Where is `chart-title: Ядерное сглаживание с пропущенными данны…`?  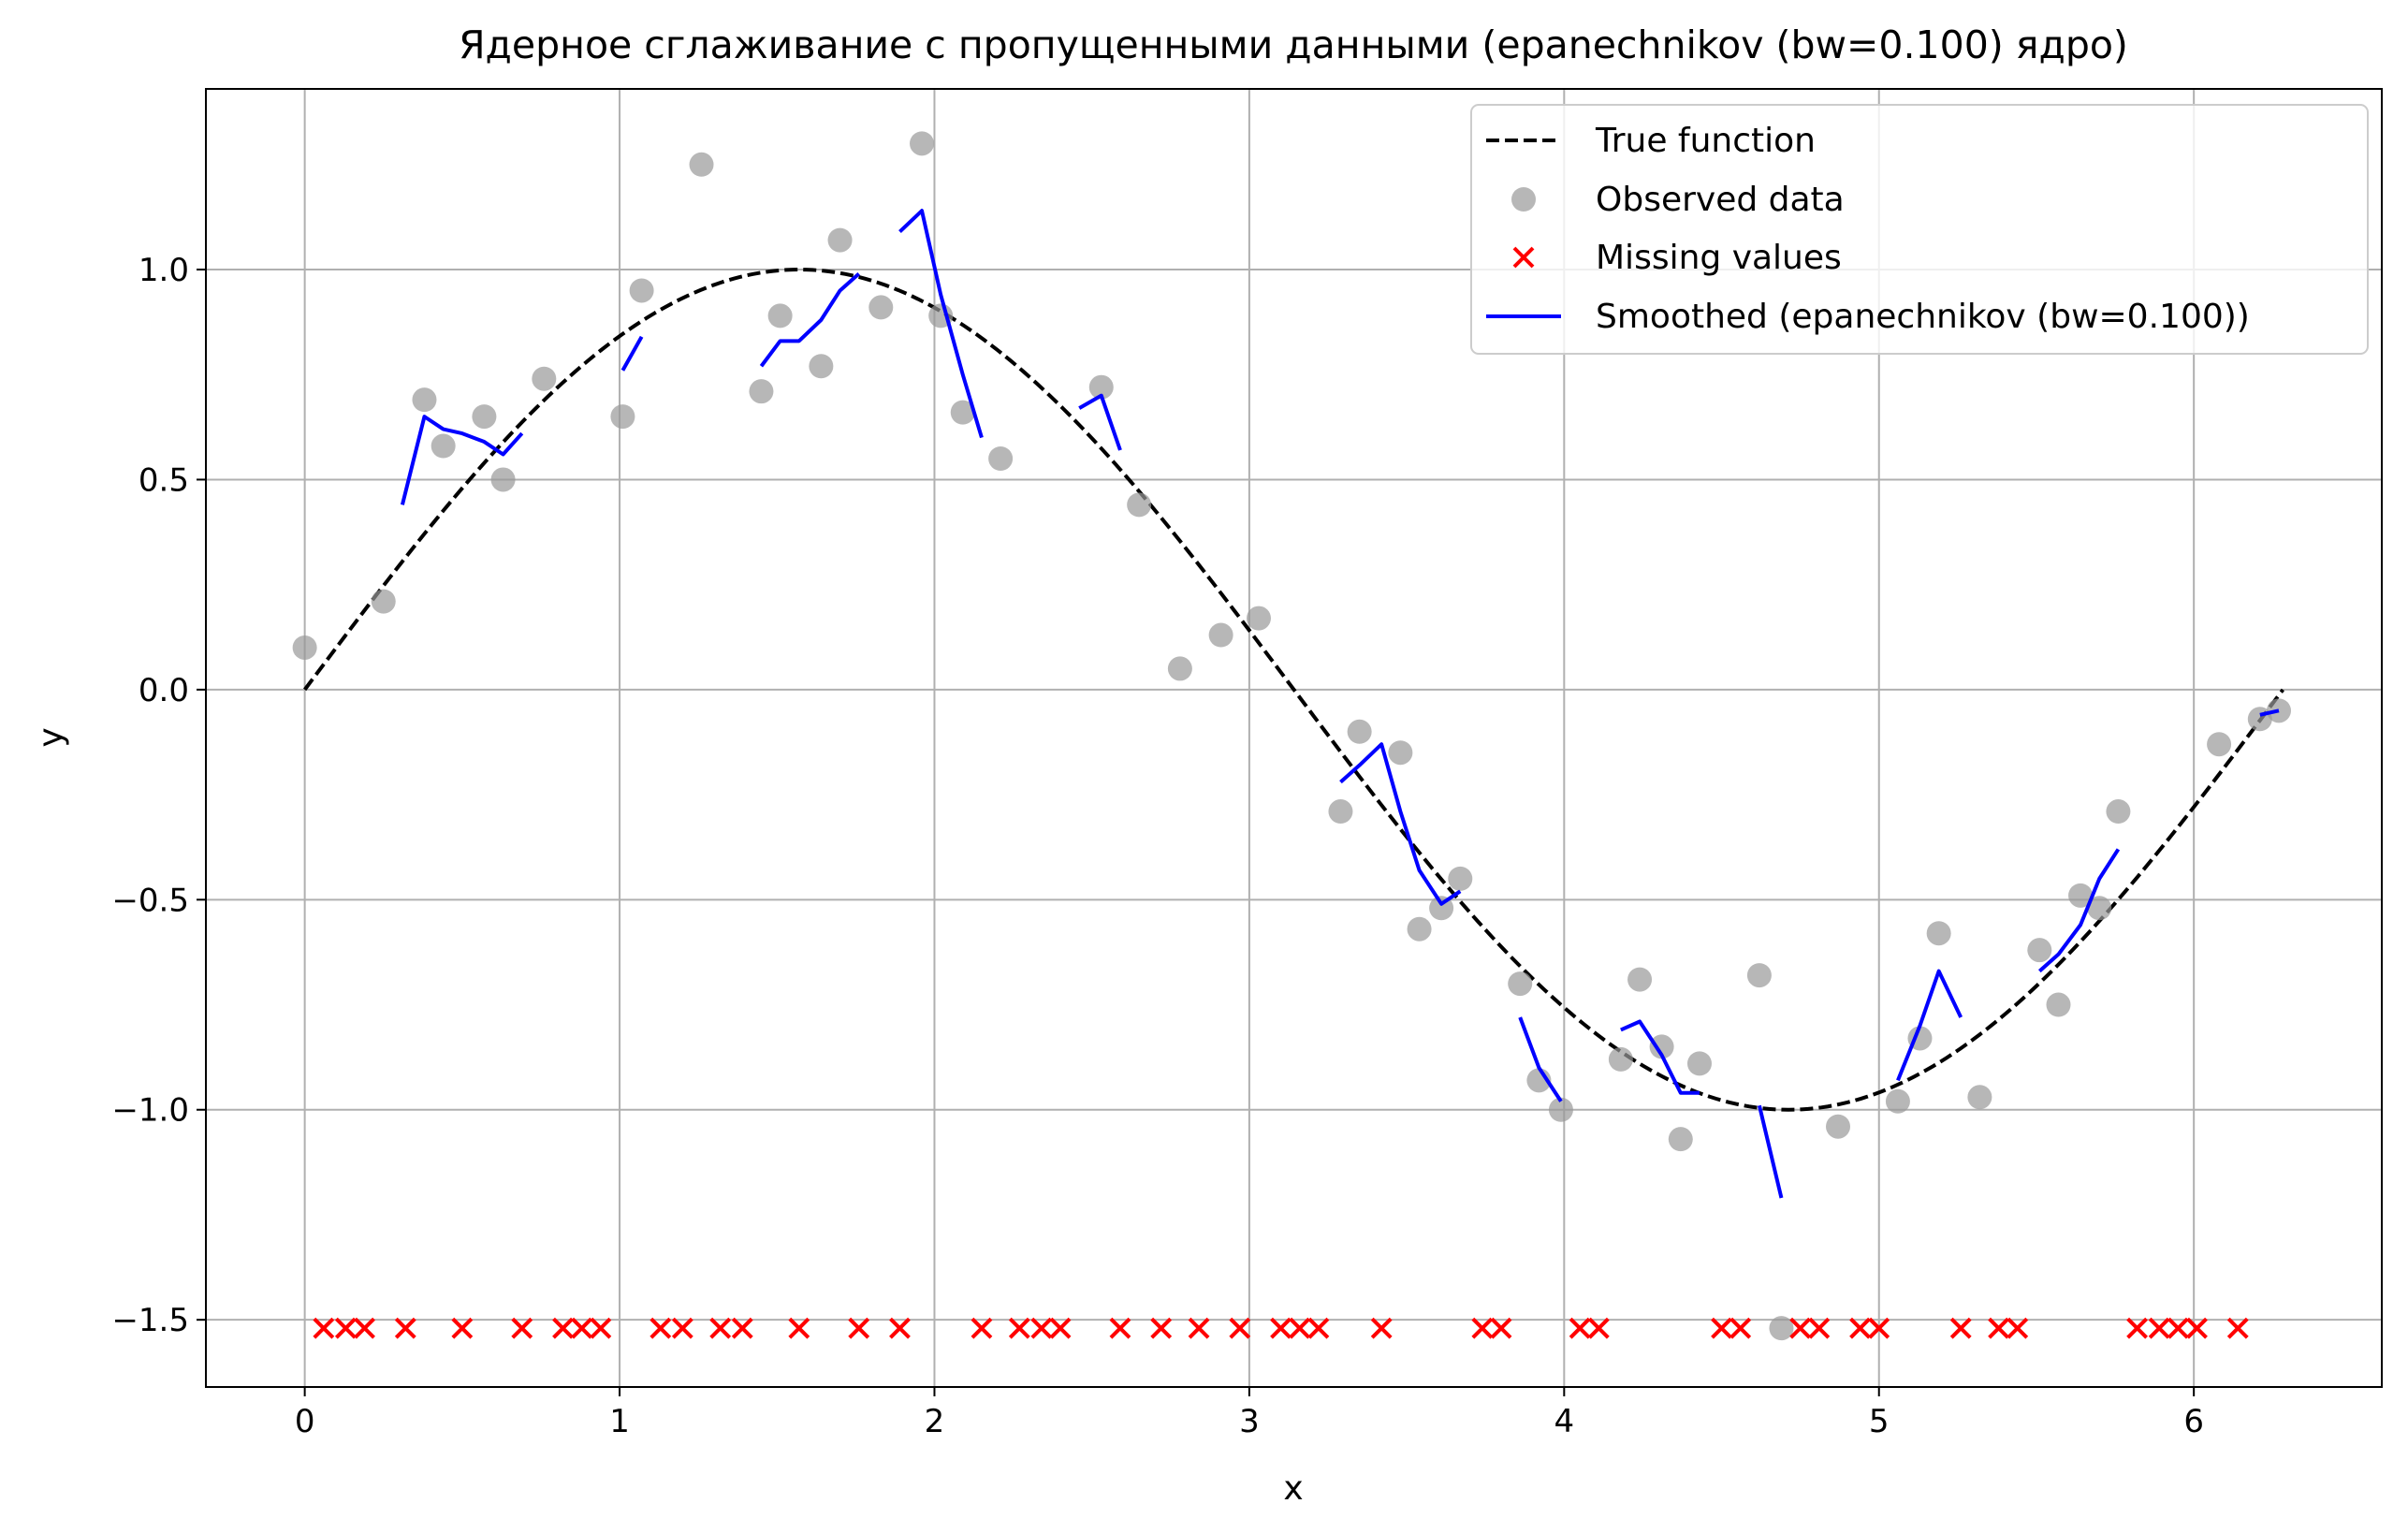 chart-title: Ядерное сглаживание с пропущенными данны… is located at coordinates (1293, 45).